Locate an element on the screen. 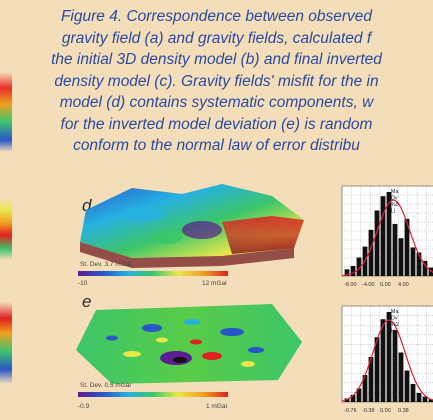 The image size is (433, 420). tick-label: -8.00 is located at coordinates (350, 285).